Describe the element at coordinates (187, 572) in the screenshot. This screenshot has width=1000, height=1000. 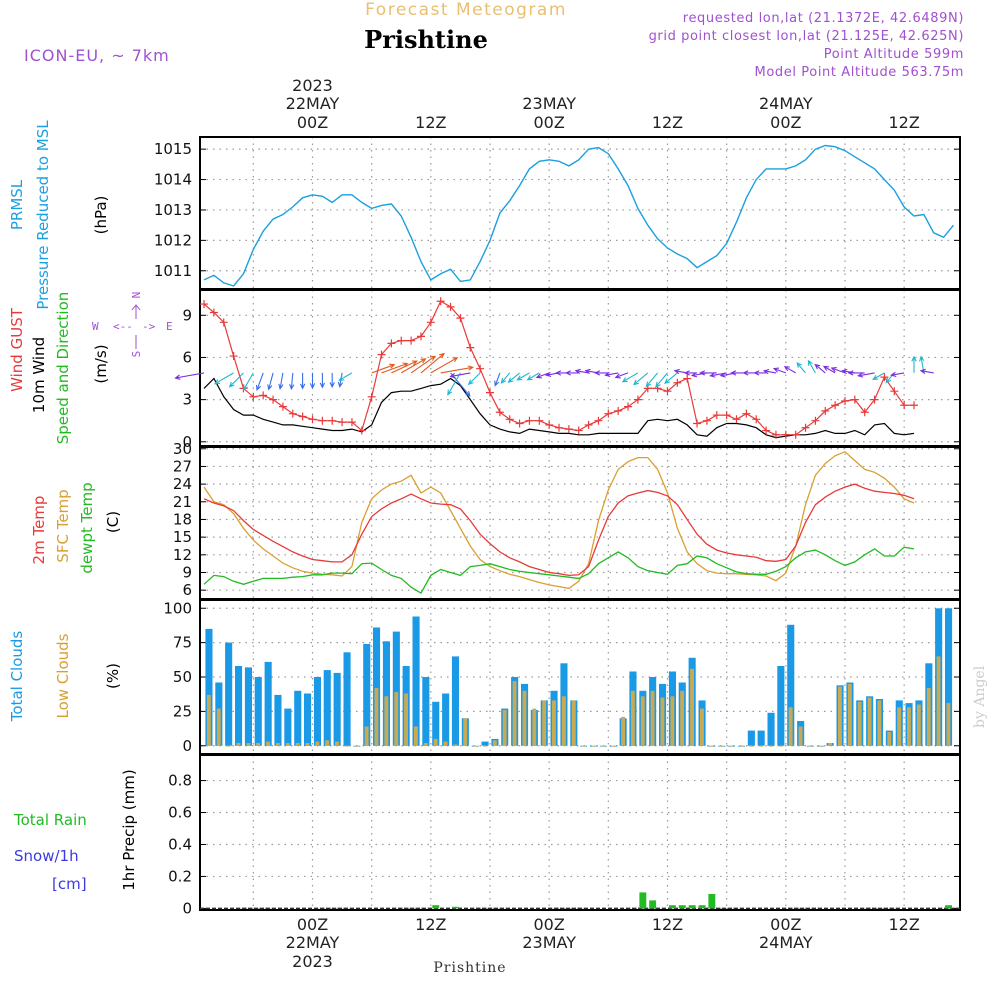
I see `y-tick-label: 9` at that location.